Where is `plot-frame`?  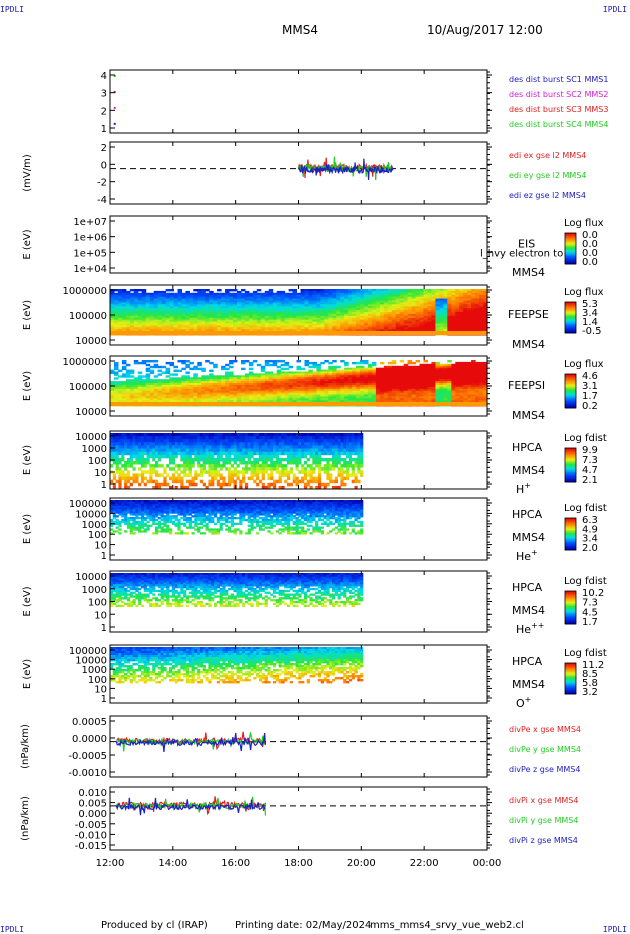 plot-frame is located at coordinates (298, 173).